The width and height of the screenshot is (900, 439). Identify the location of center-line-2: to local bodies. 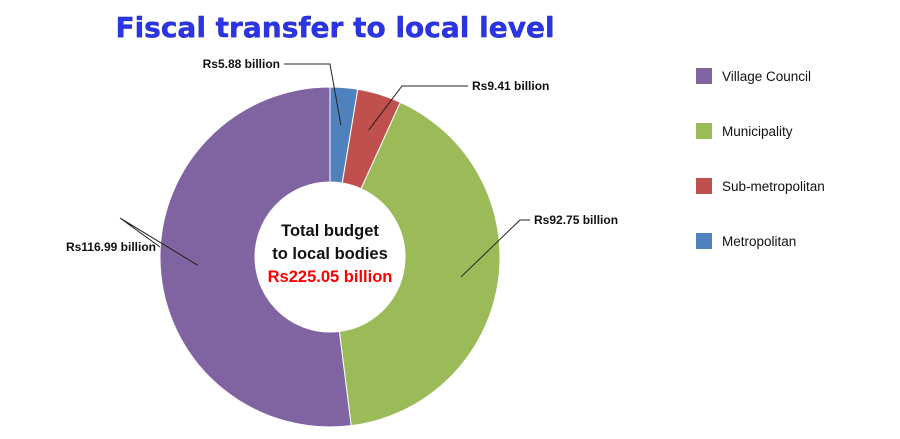
(330, 254).